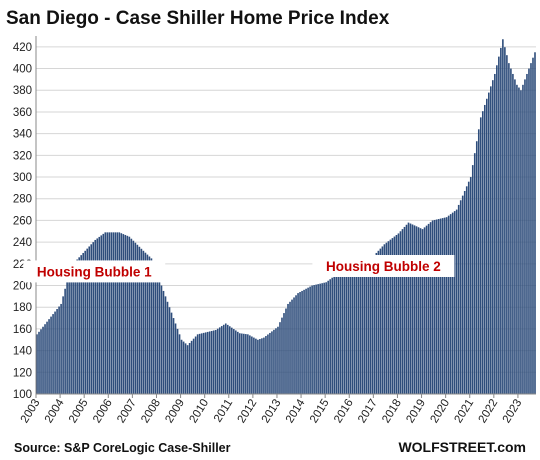 The image size is (540, 460). I want to click on x-tick-label-2023: 2023, so click(513, 411).